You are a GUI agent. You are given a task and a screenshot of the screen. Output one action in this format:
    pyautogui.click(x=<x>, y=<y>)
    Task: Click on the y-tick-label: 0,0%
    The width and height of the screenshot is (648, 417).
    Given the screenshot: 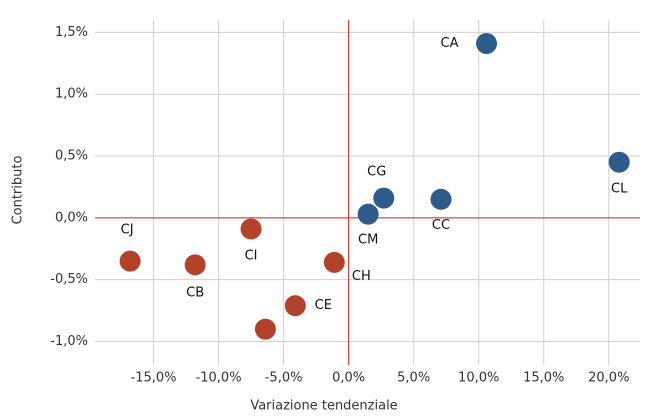 What is the action you would take?
    pyautogui.click(x=71, y=217)
    